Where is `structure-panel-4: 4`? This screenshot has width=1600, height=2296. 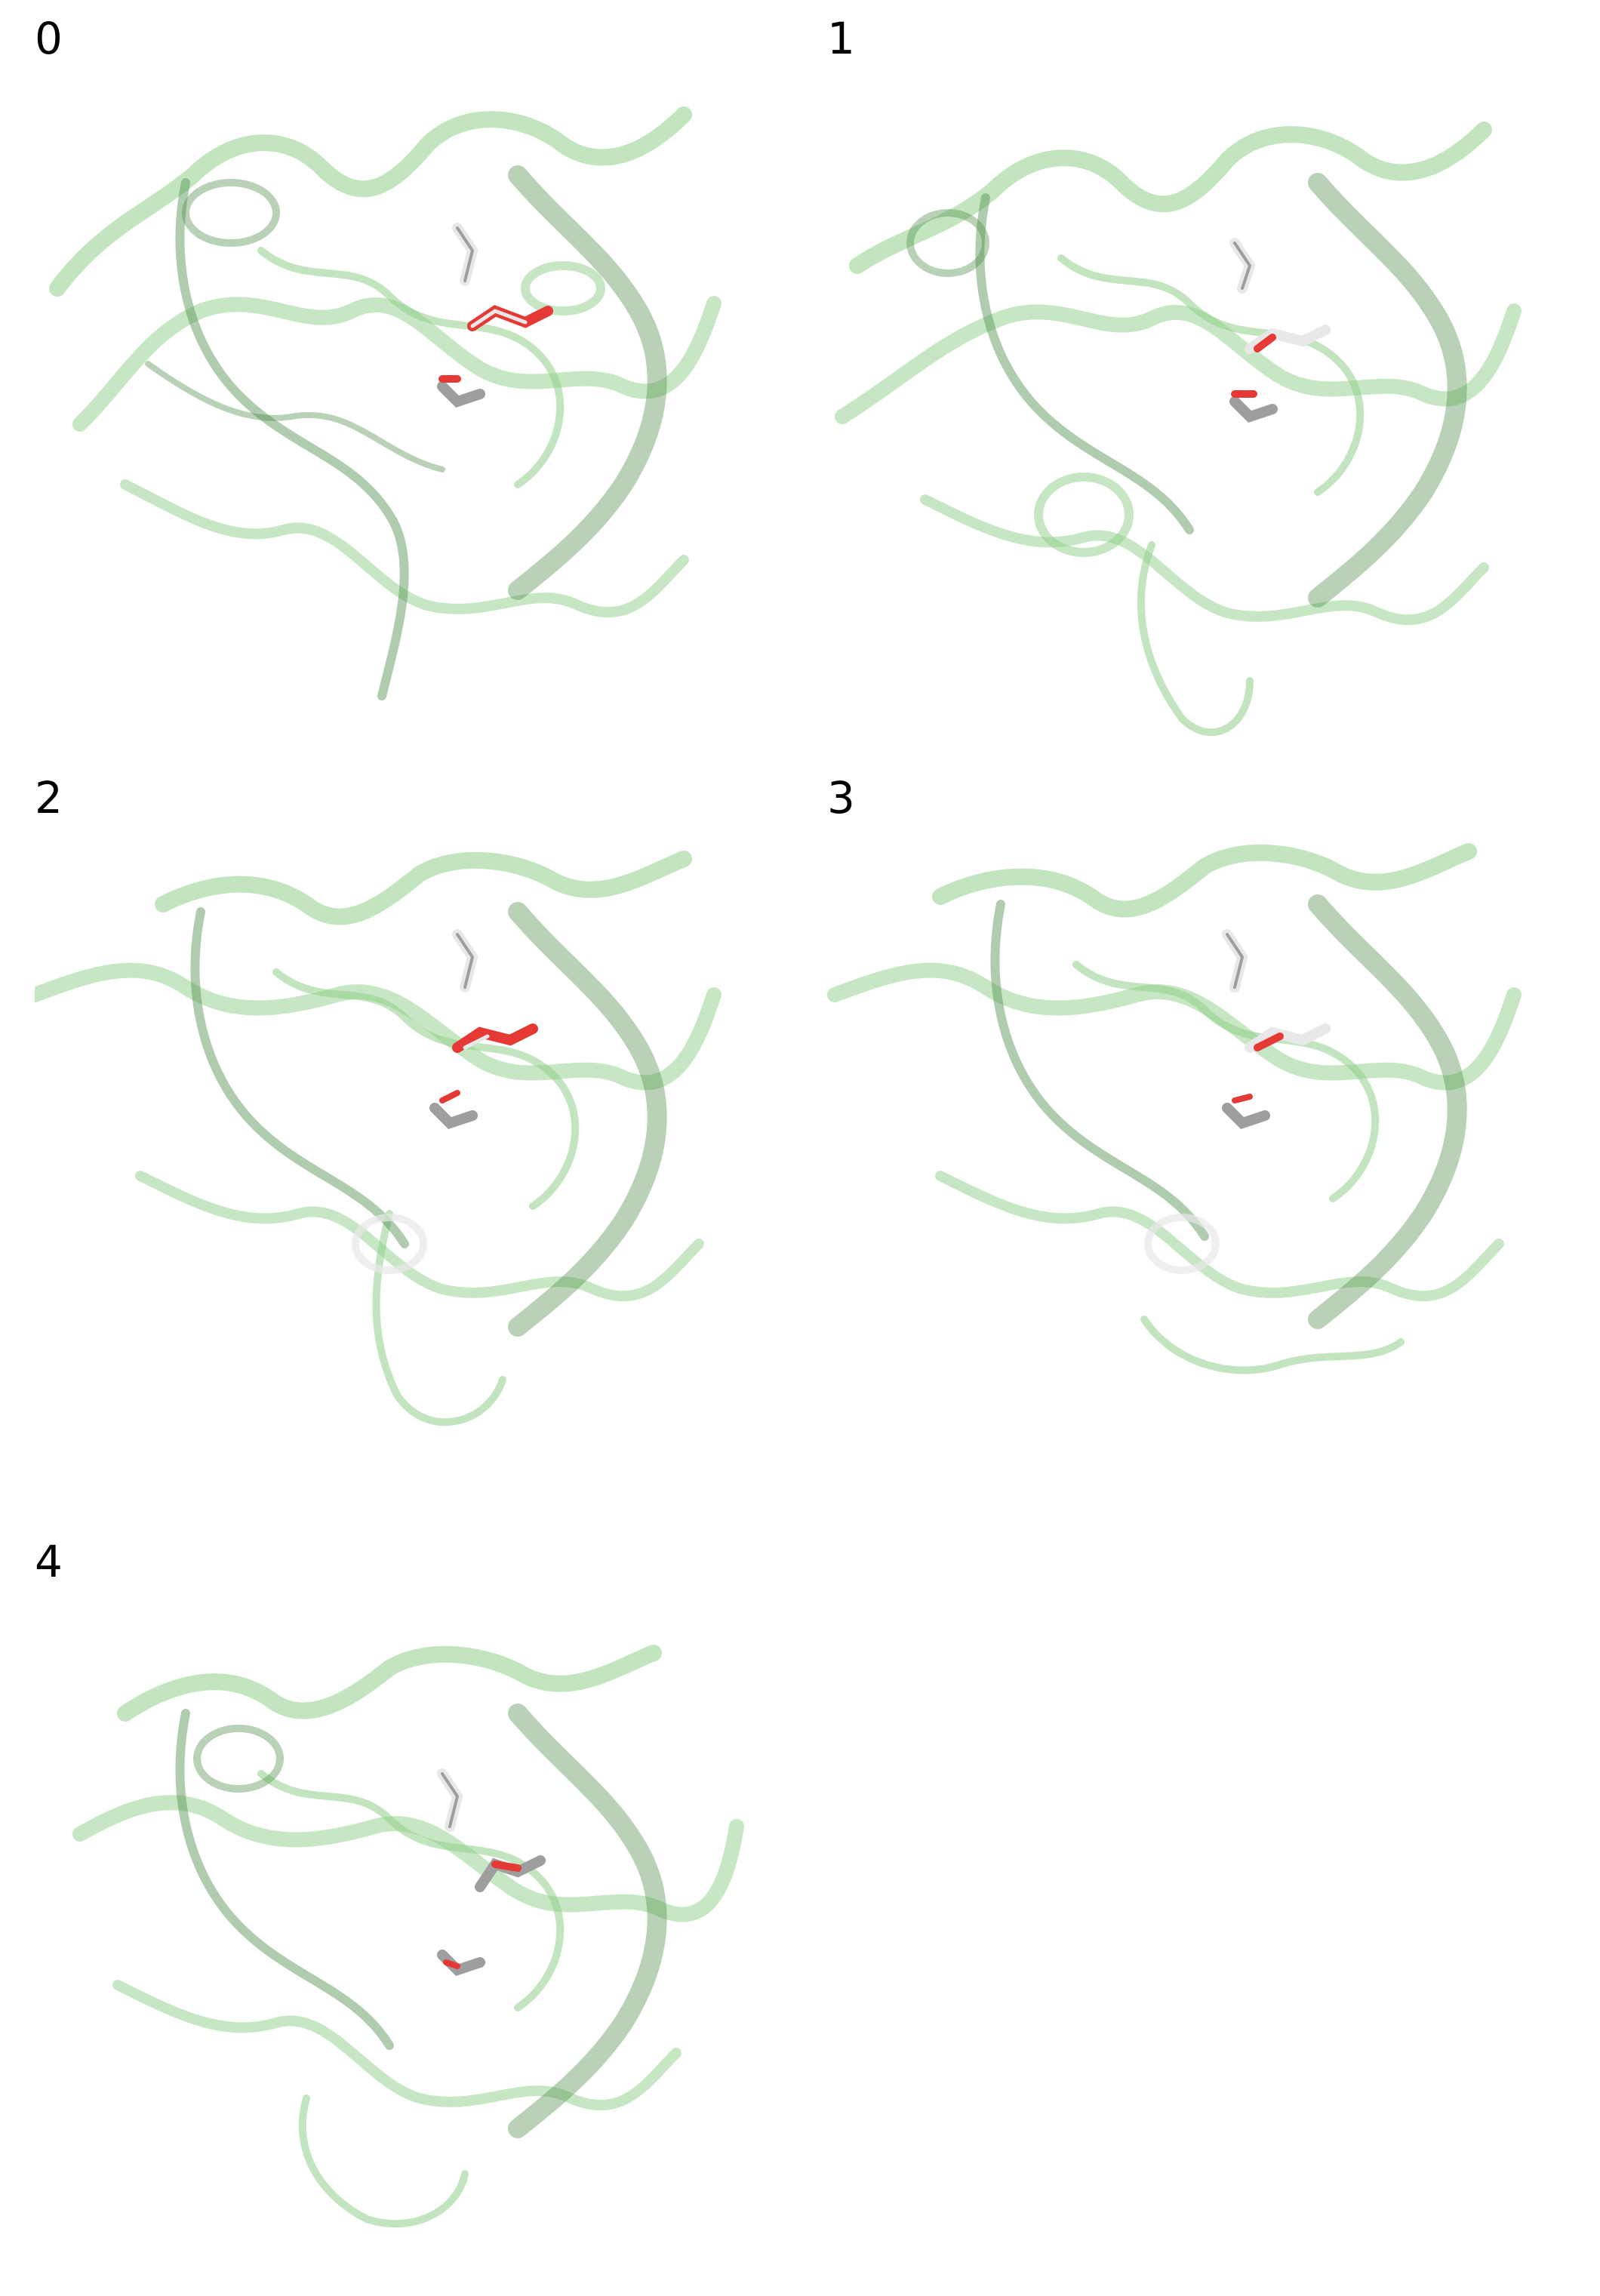
structure-panel-4: 4 is located at coordinates (412, 1902).